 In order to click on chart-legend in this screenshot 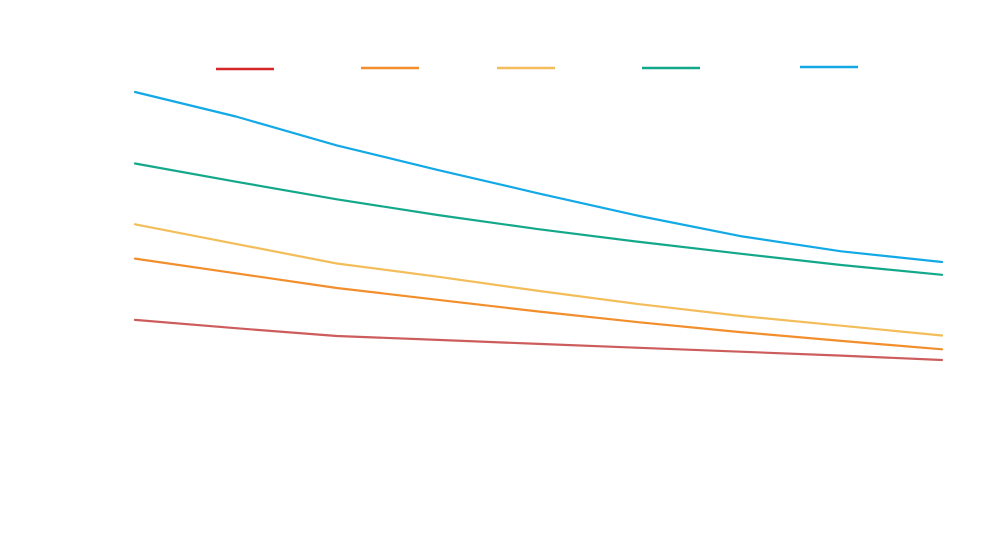, I will do `click(537, 68)`.